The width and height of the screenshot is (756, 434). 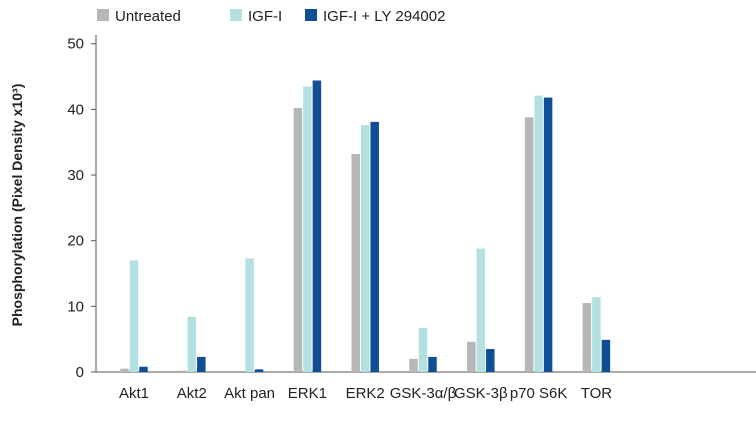 I want to click on x-tick-label: Akt pan, so click(x=249, y=393).